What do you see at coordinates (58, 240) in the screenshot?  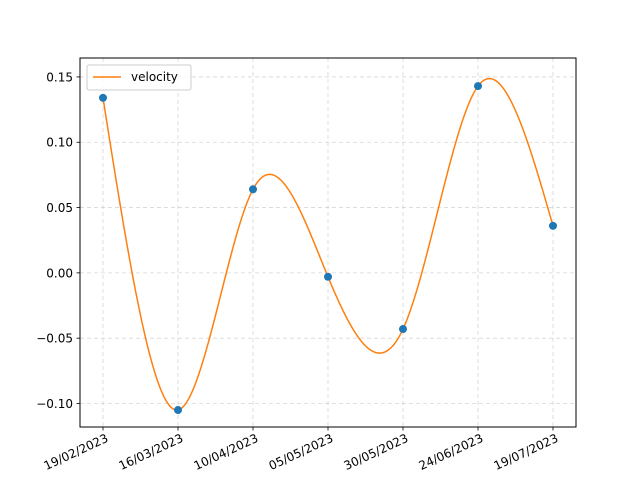 I see `y-axis: −0.10 −0.05 0.00 0.05 0.10 0.15` at bounding box center [58, 240].